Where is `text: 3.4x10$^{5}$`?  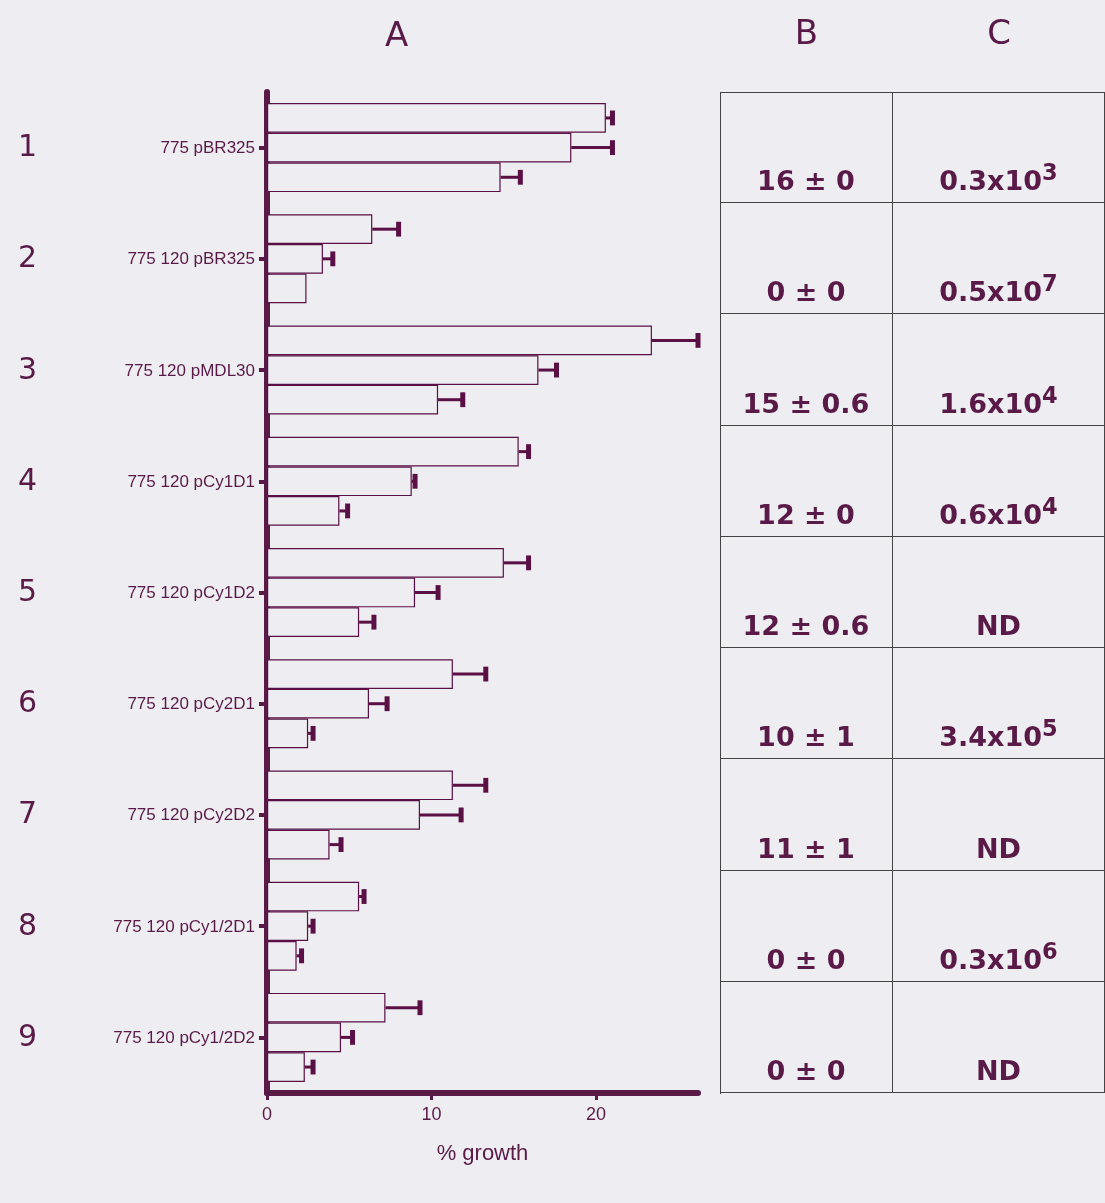 text: 3.4x10$^{5}$ is located at coordinates (998, 734).